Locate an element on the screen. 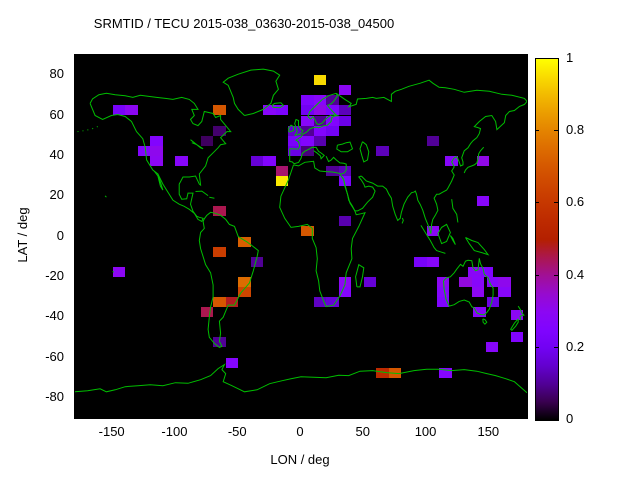 The width and height of the screenshot is (640, 480). x-tick-label: -150 is located at coordinates (111, 431).